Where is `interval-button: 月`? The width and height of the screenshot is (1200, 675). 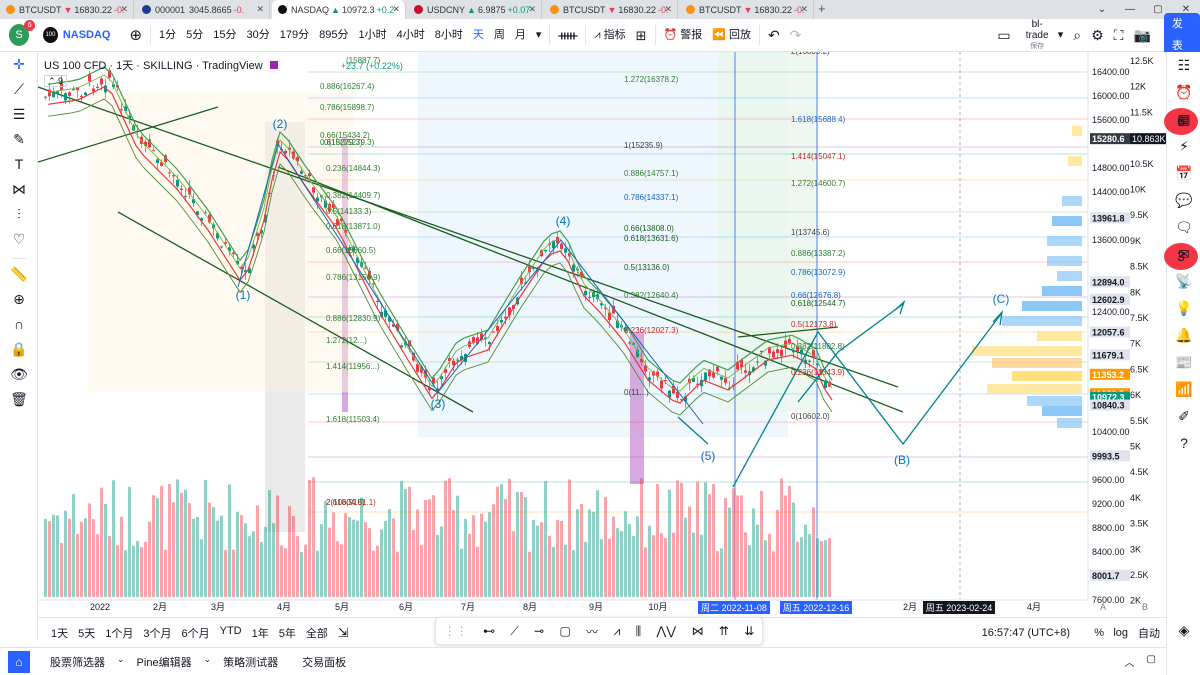 interval-button: 月 is located at coordinates (520, 34).